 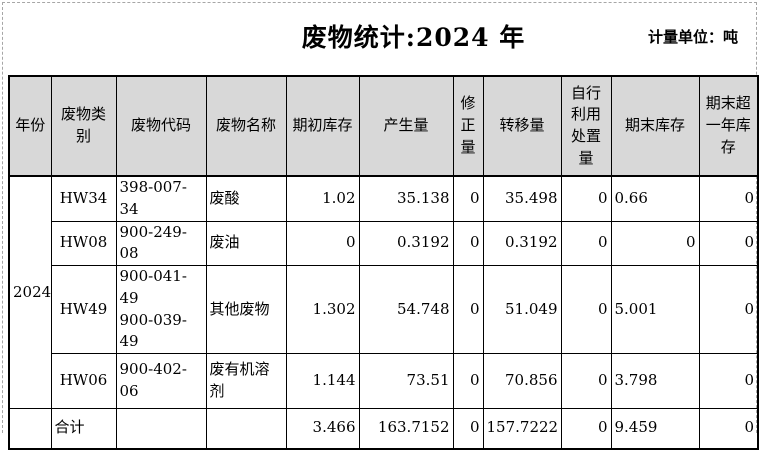 I want to click on header-opening-stock: 期初库存, so click(x=322, y=126).